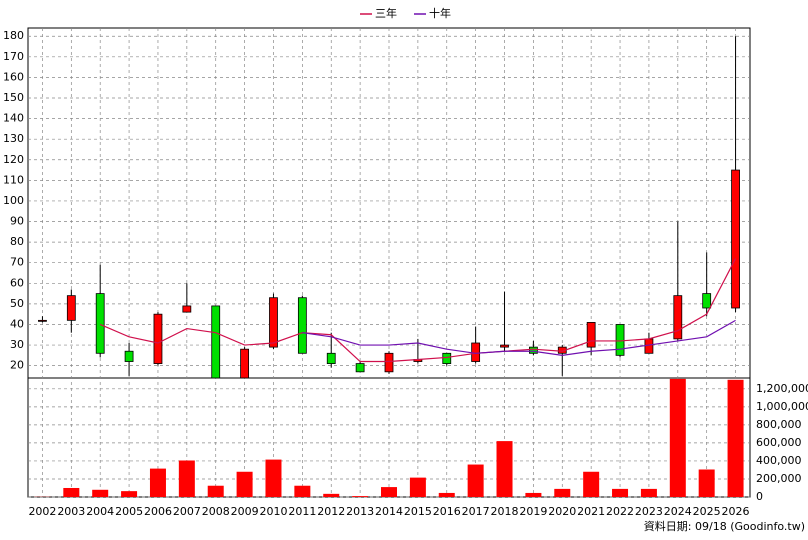  Describe the element at coordinates (17, 323) in the screenshot. I see `y-tick-label: 40` at that location.